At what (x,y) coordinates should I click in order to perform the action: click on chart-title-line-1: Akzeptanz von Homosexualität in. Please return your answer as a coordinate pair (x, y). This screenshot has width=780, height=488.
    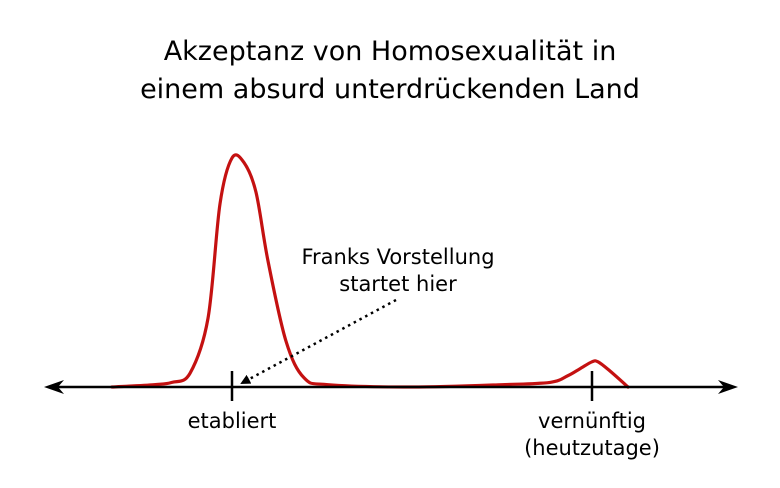
    Looking at the image, I should click on (390, 51).